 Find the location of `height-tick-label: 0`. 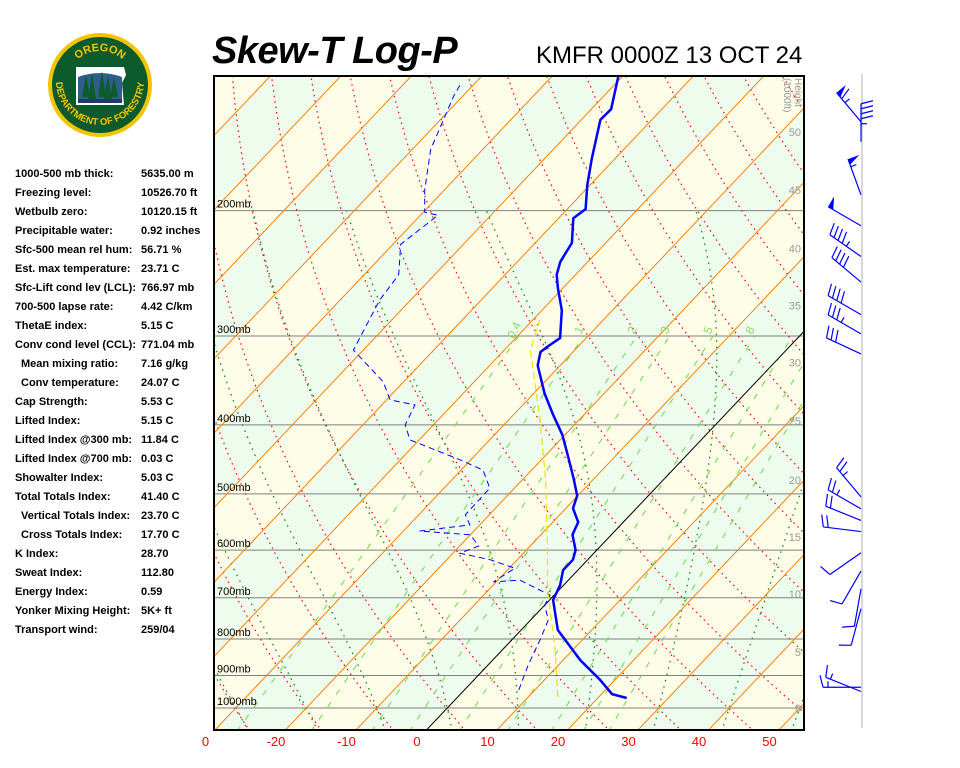

height-tick-label: 0 is located at coordinates (798, 709).